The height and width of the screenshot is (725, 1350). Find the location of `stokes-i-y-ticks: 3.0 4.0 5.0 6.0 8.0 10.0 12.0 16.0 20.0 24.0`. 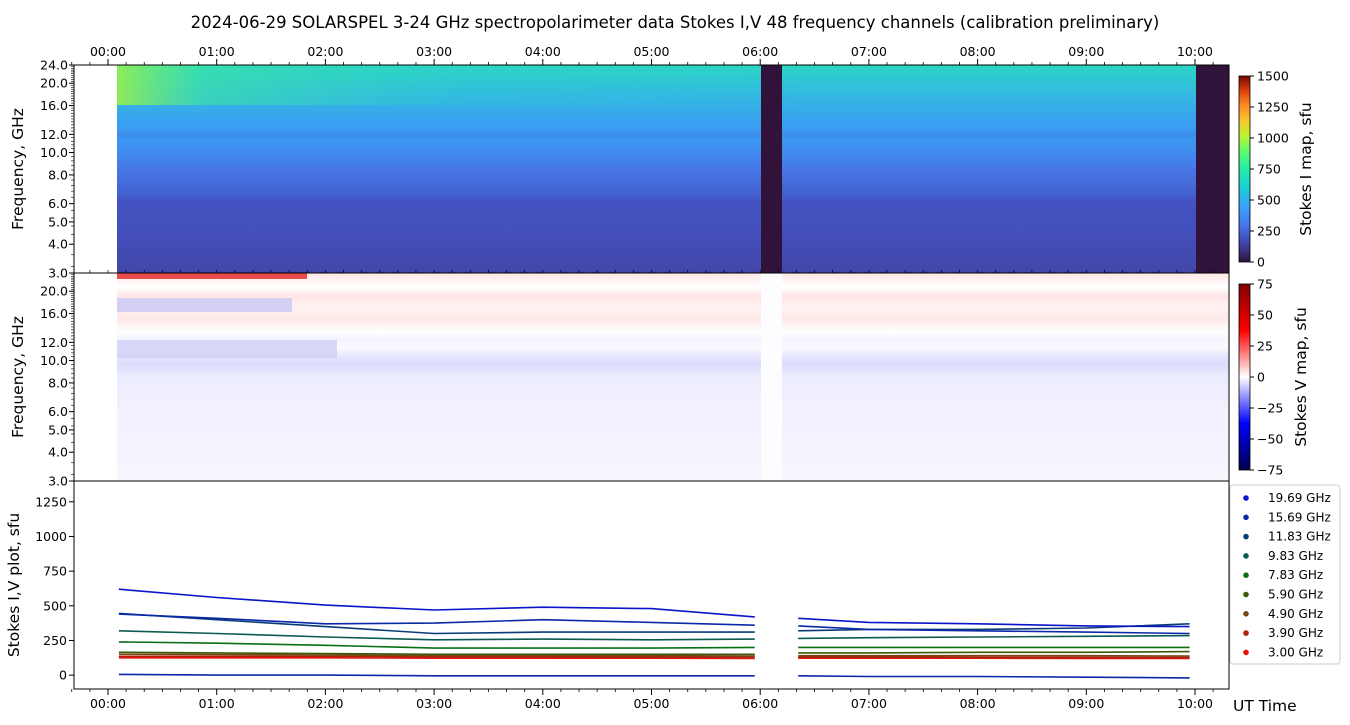

stokes-i-y-ticks: 3.0 4.0 5.0 6.0 8.0 10.0 12.0 16.0 20.0 24.0 is located at coordinates (57, 169).